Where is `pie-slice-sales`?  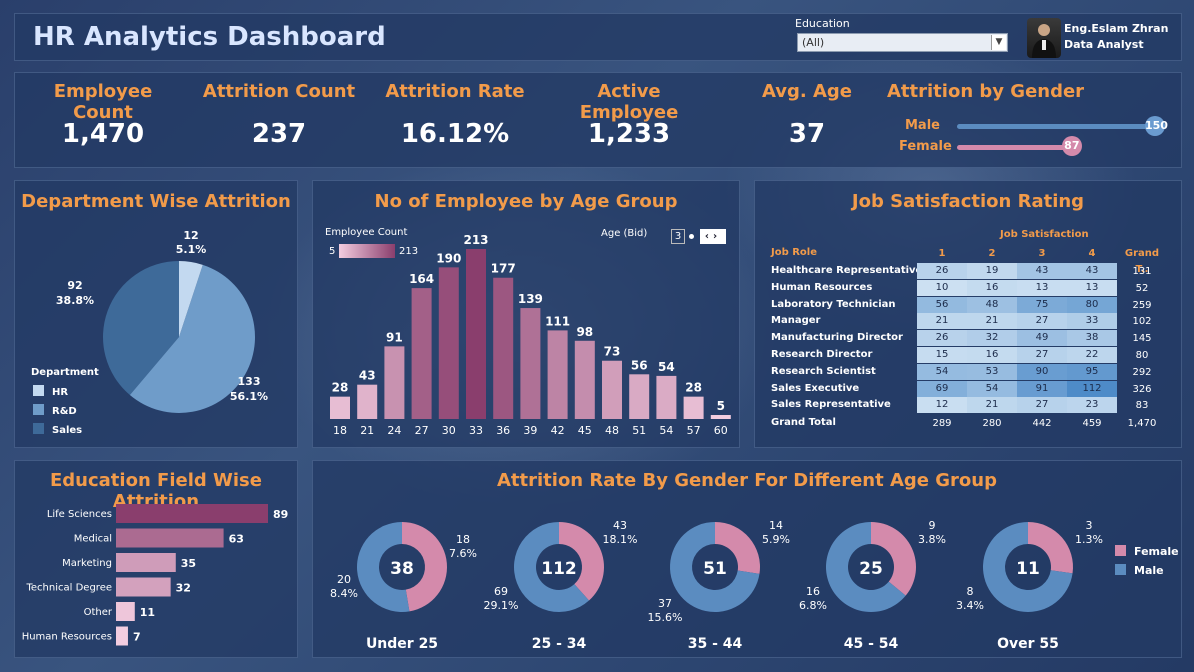 pie-slice-sales is located at coordinates (140, 328).